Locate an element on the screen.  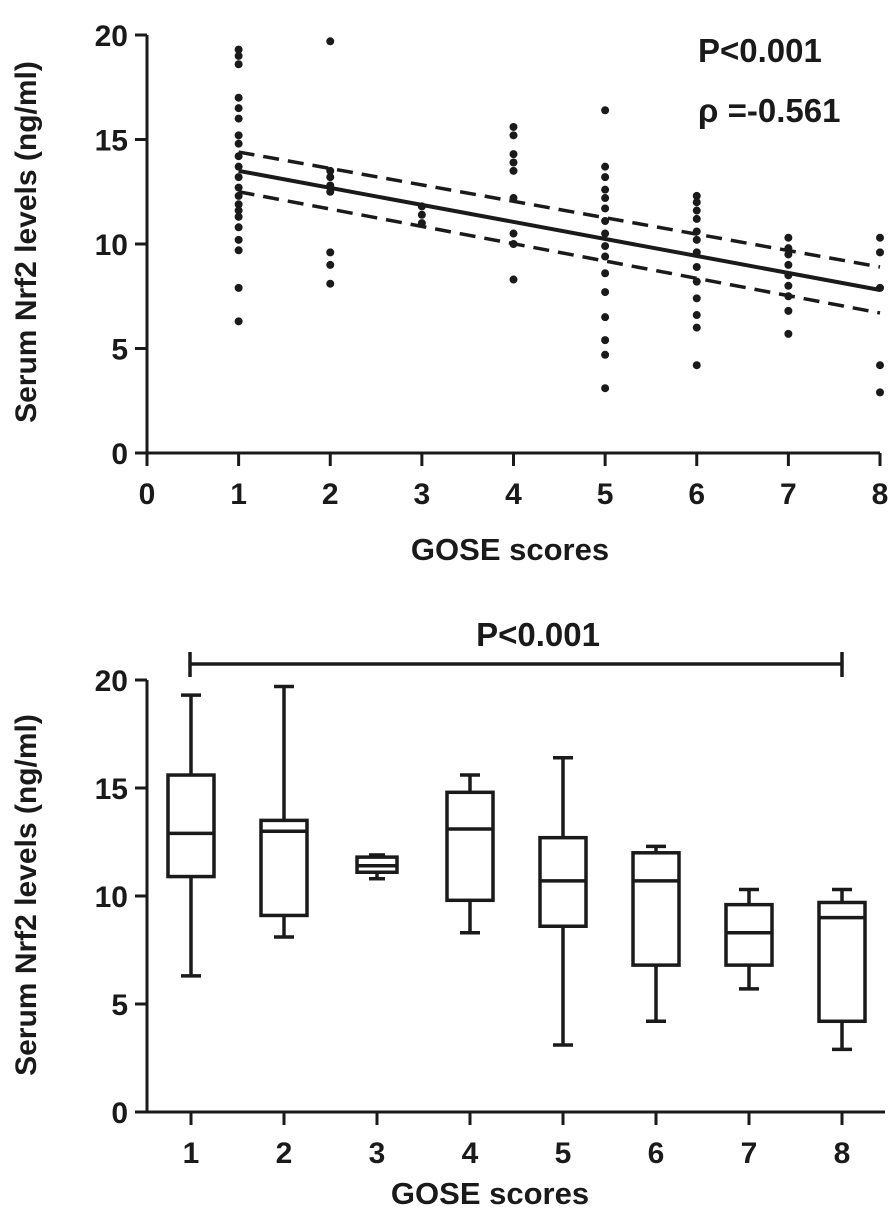
scatter-x-tick-label: 0 is located at coordinates (147, 494).